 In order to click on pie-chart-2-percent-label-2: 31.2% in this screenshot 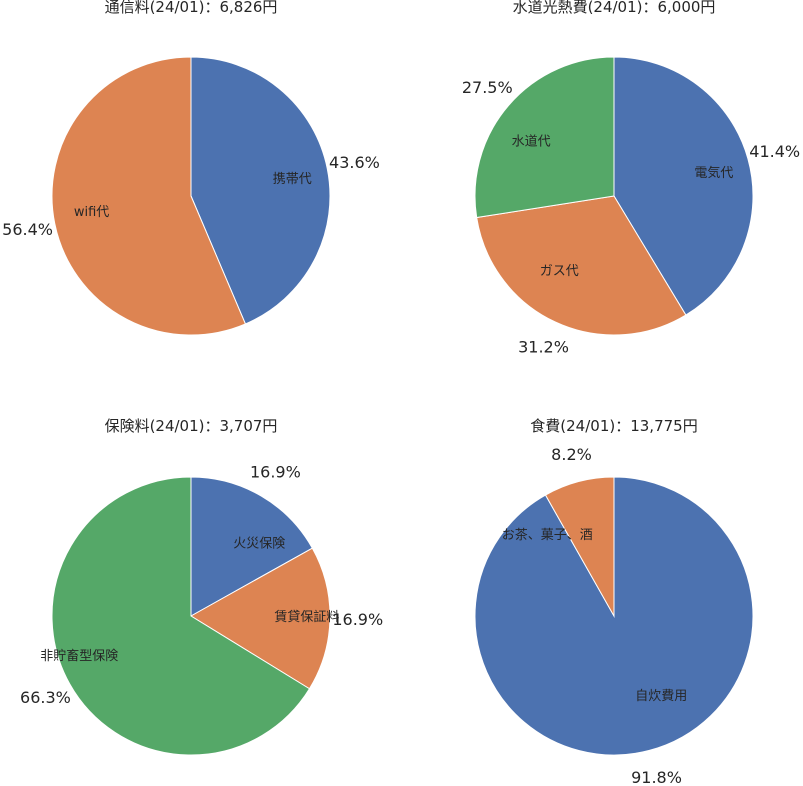, I will do `click(543, 347)`.